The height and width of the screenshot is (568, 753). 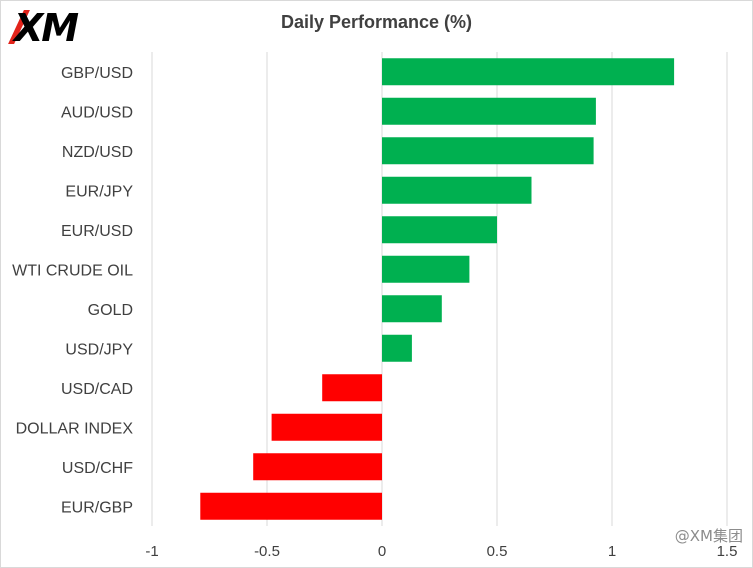 I want to click on category-label: USD/JPY, so click(x=99, y=349).